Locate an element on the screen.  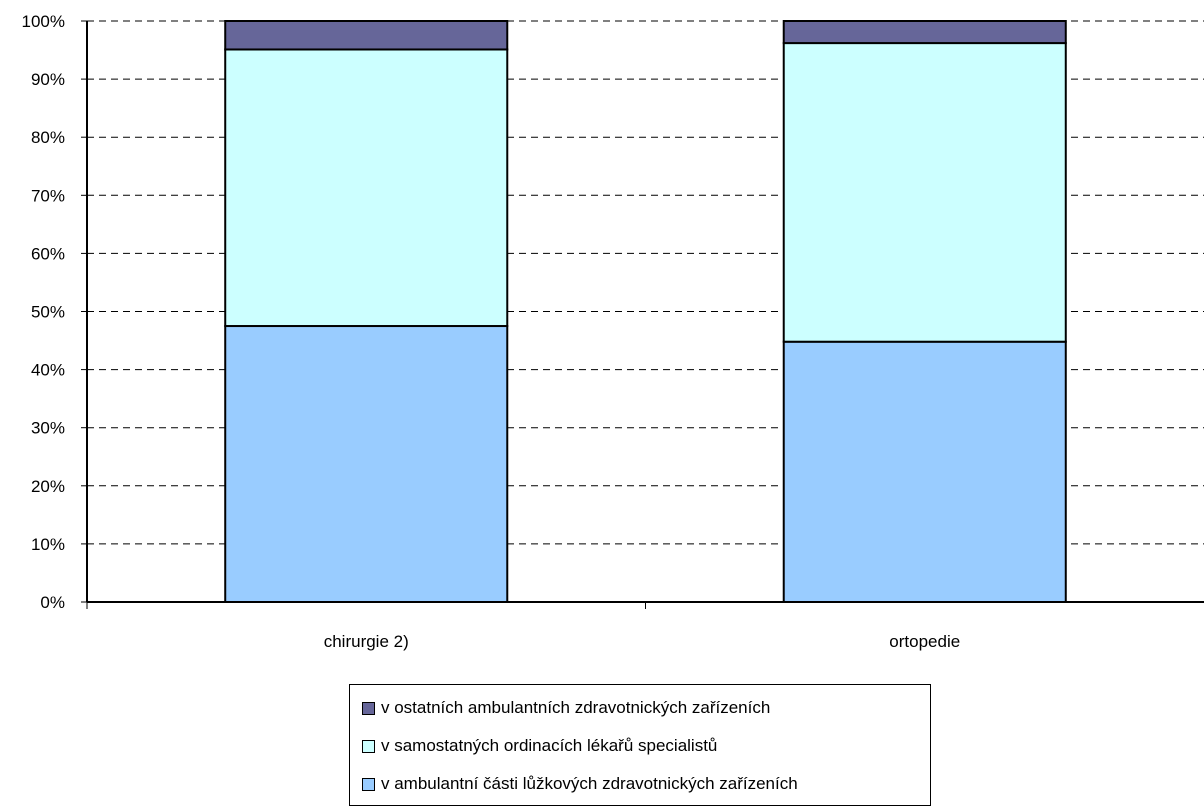
y-tick-label: 30% is located at coordinates (48, 428).